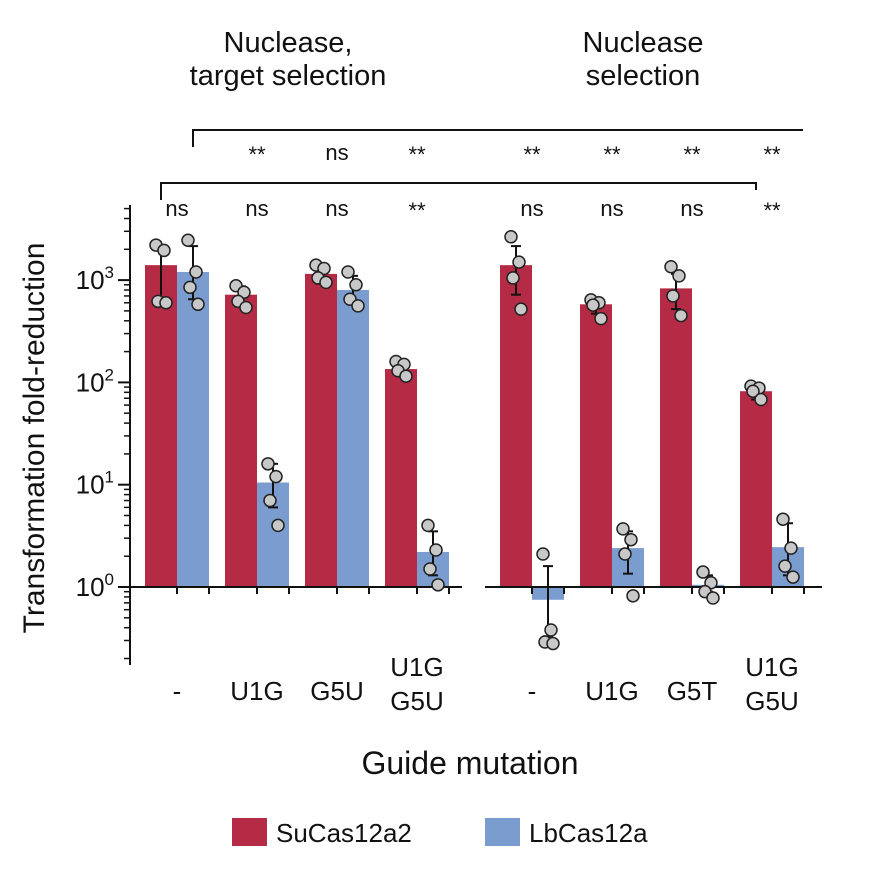 The width and height of the screenshot is (870, 874). I want to click on y-tick-label: 10⁰, so click(95, 586).